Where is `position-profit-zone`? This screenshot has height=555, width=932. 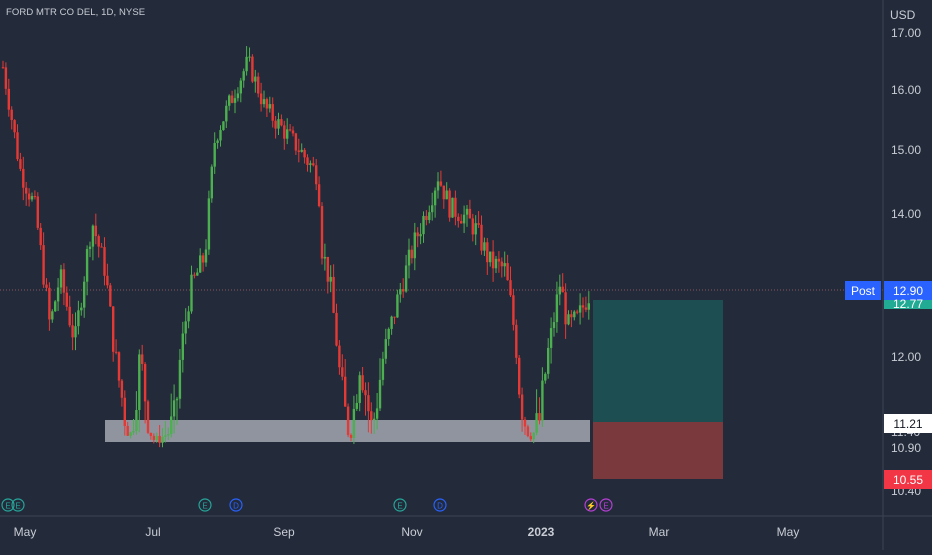 position-profit-zone is located at coordinates (658, 361).